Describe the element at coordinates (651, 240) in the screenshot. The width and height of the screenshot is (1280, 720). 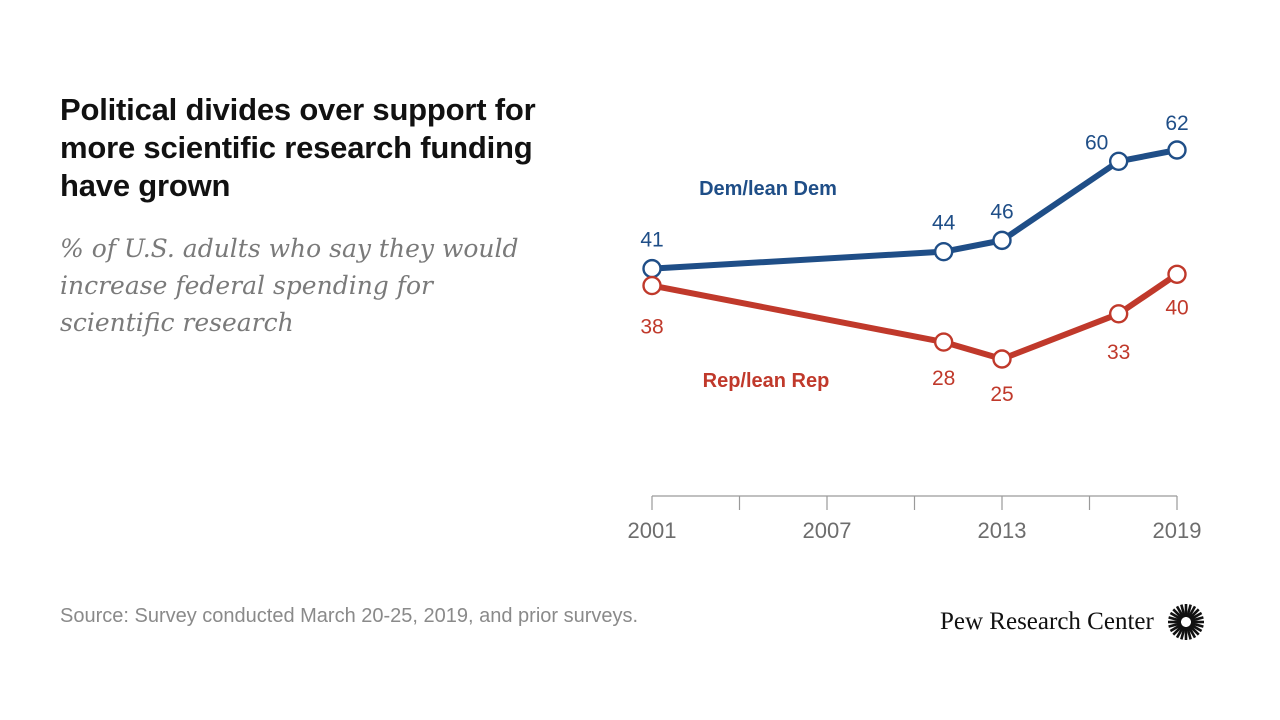
I see `data-label: 41` at that location.